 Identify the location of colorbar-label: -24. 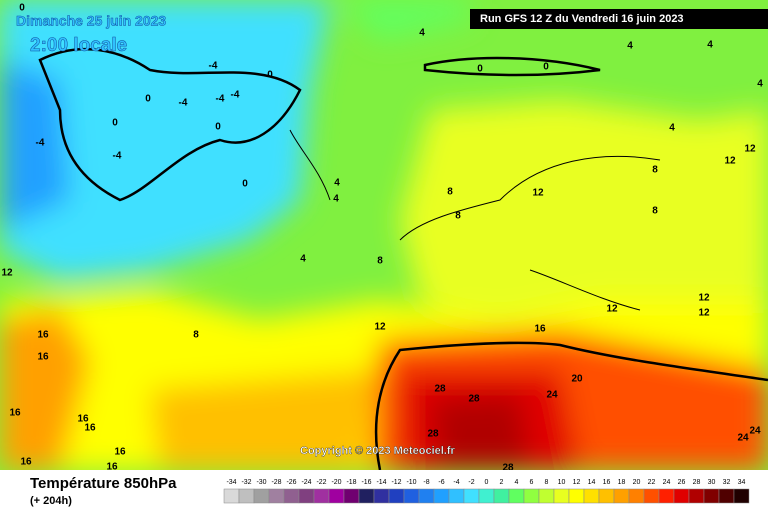
(306, 482).